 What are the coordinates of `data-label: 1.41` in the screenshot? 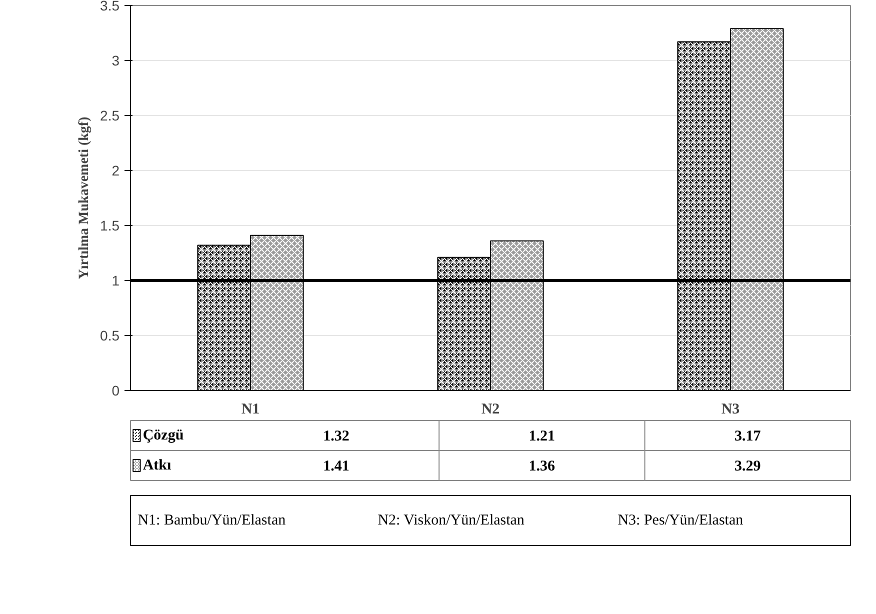 It's located at (336, 466).